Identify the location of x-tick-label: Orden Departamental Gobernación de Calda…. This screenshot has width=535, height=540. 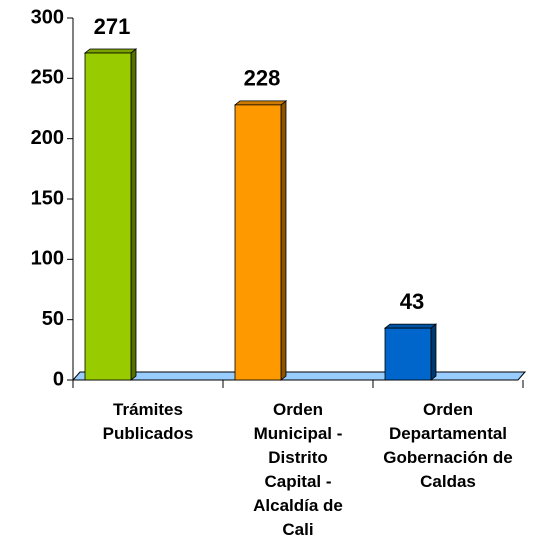
(448, 445).